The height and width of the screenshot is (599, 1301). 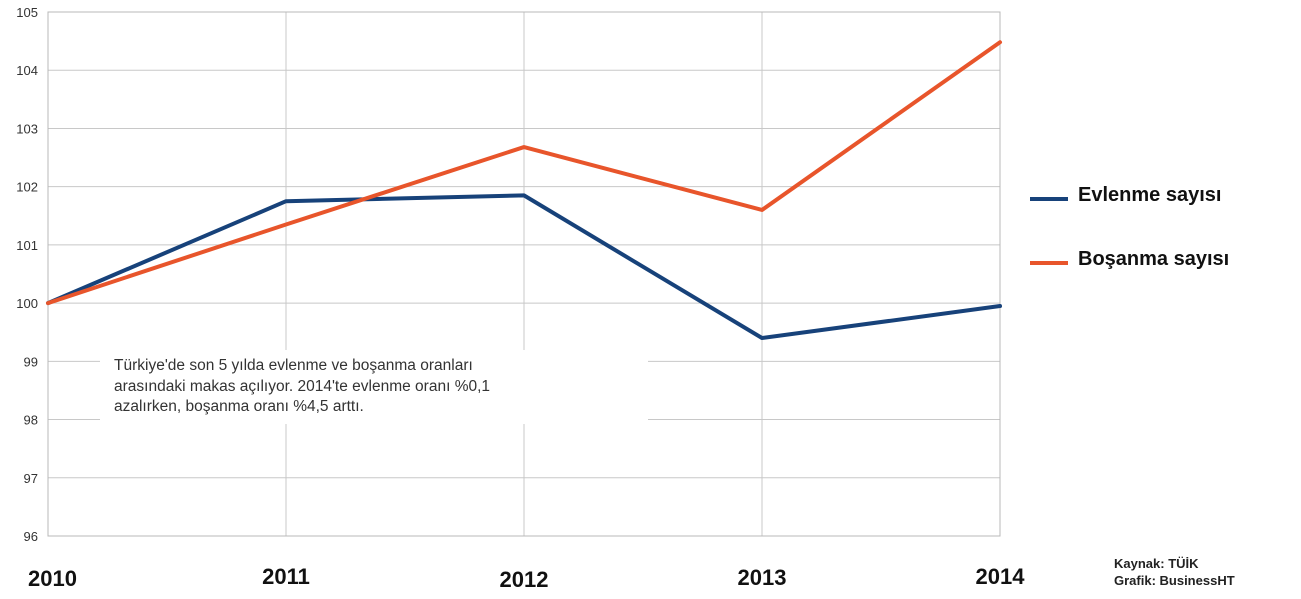 What do you see at coordinates (27, 245) in the screenshot?
I see `y-tick-label: 101` at bounding box center [27, 245].